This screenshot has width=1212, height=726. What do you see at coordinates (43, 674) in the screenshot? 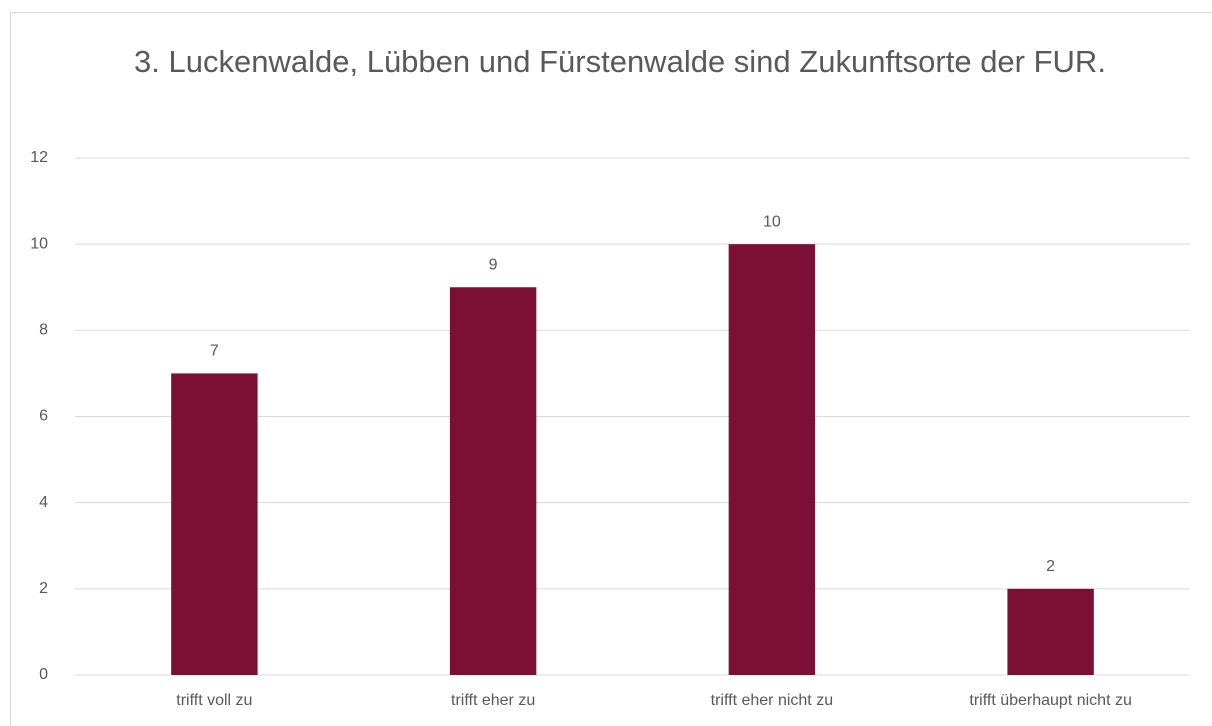
I see `y-tick-label: 0` at bounding box center [43, 674].